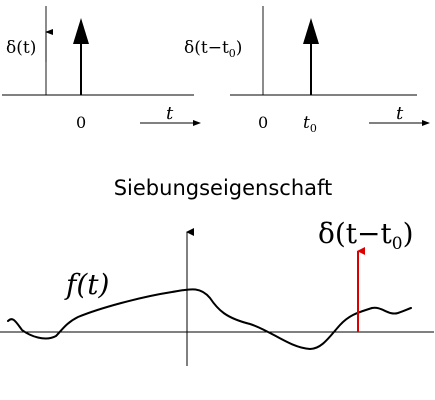  Describe the element at coordinates (81, 31) in the screenshot. I see `left-impulse-arrowhead` at that location.